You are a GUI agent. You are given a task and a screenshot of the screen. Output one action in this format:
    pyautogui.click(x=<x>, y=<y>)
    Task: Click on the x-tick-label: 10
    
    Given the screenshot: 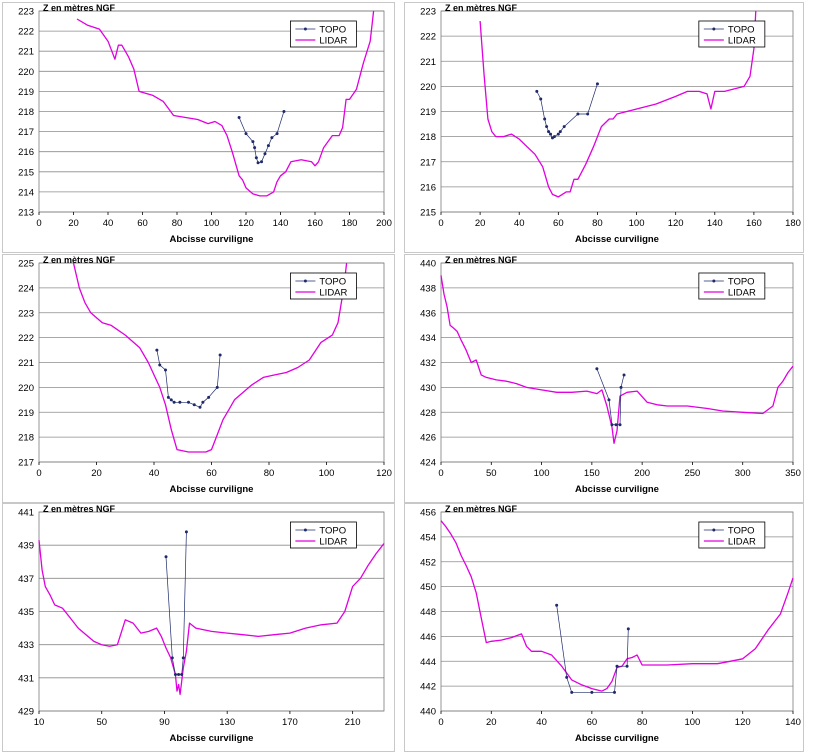 What is the action you would take?
    pyautogui.click(x=39, y=722)
    